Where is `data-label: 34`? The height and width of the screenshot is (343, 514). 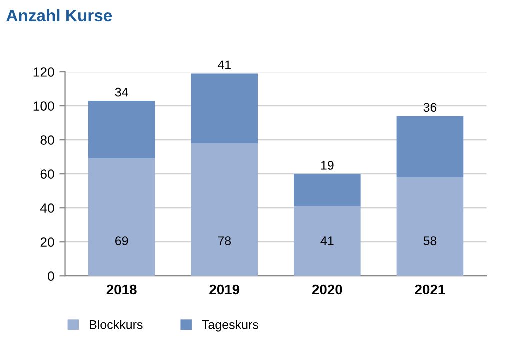 data-label: 34 is located at coordinates (121, 92).